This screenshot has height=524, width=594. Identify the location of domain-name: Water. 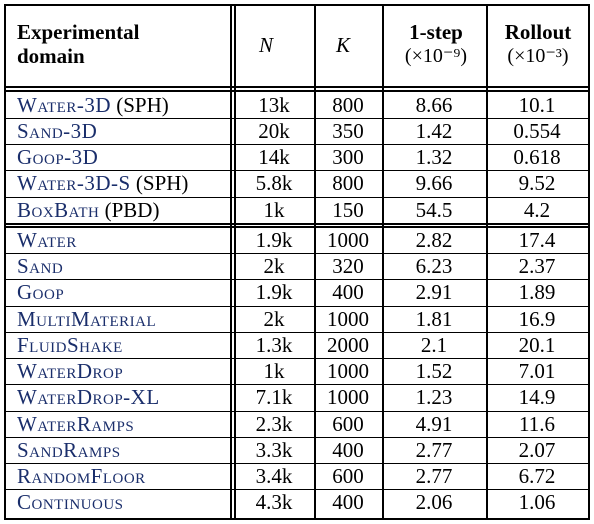
(47, 239).